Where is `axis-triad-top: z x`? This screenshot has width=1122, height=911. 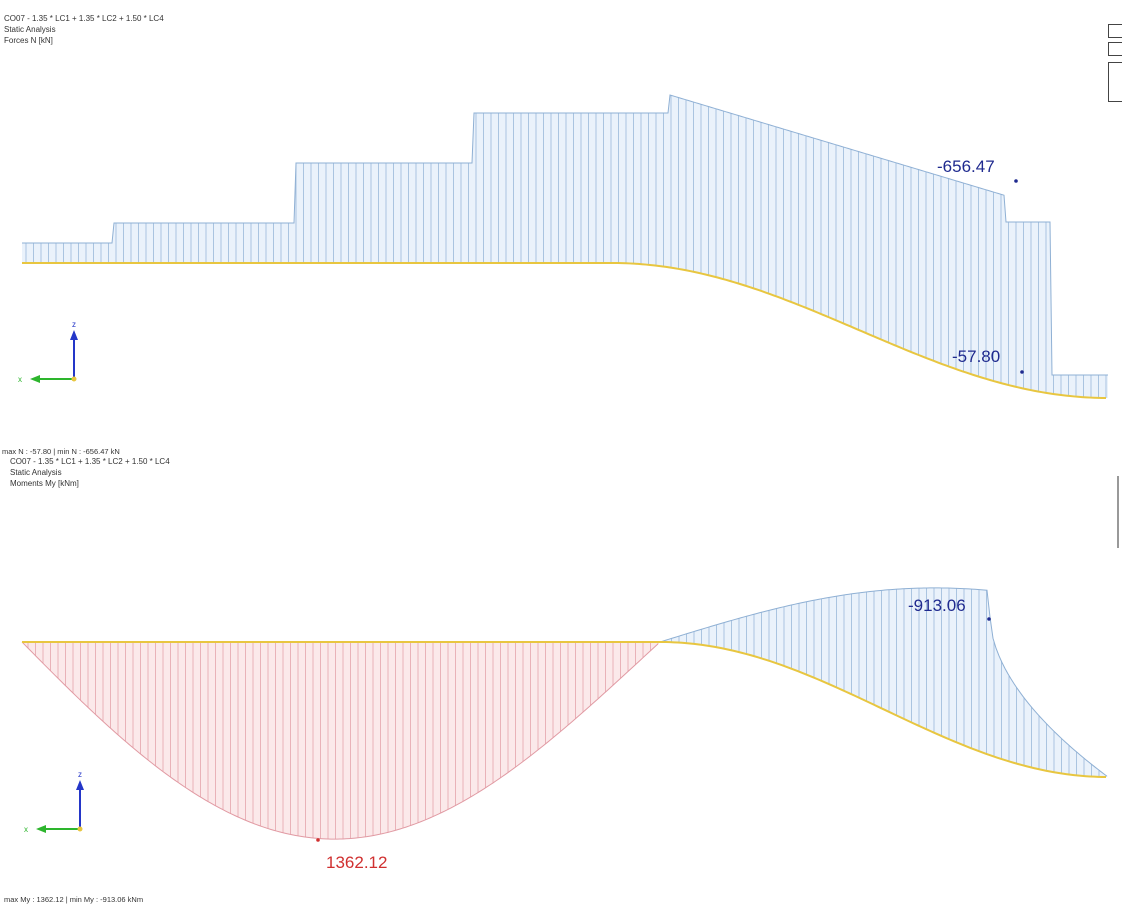 axis-triad-top: z x is located at coordinates (48, 352).